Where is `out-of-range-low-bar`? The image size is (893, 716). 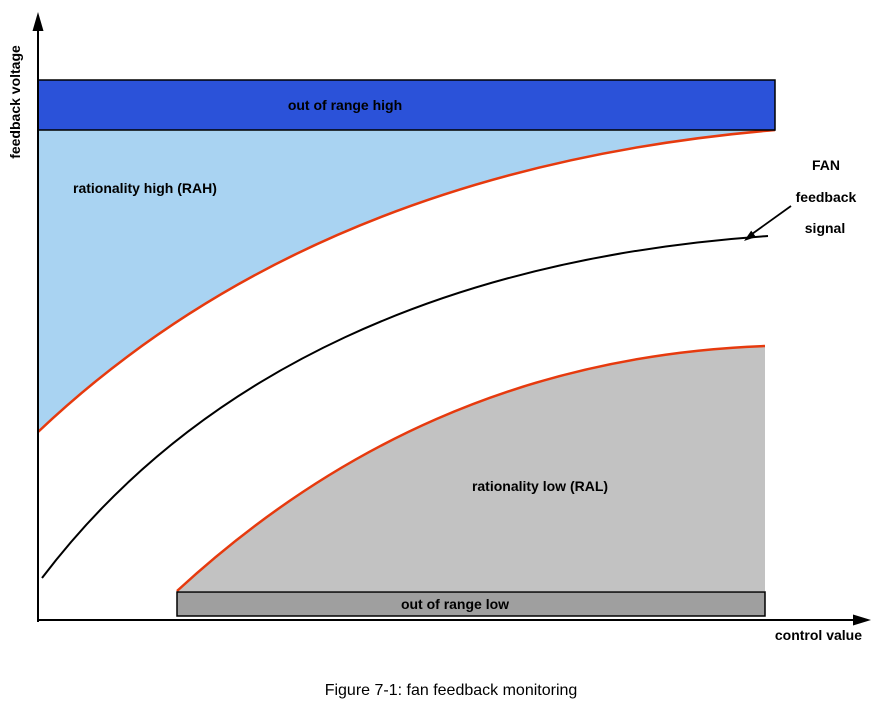
out-of-range-low-bar is located at coordinates (471, 604).